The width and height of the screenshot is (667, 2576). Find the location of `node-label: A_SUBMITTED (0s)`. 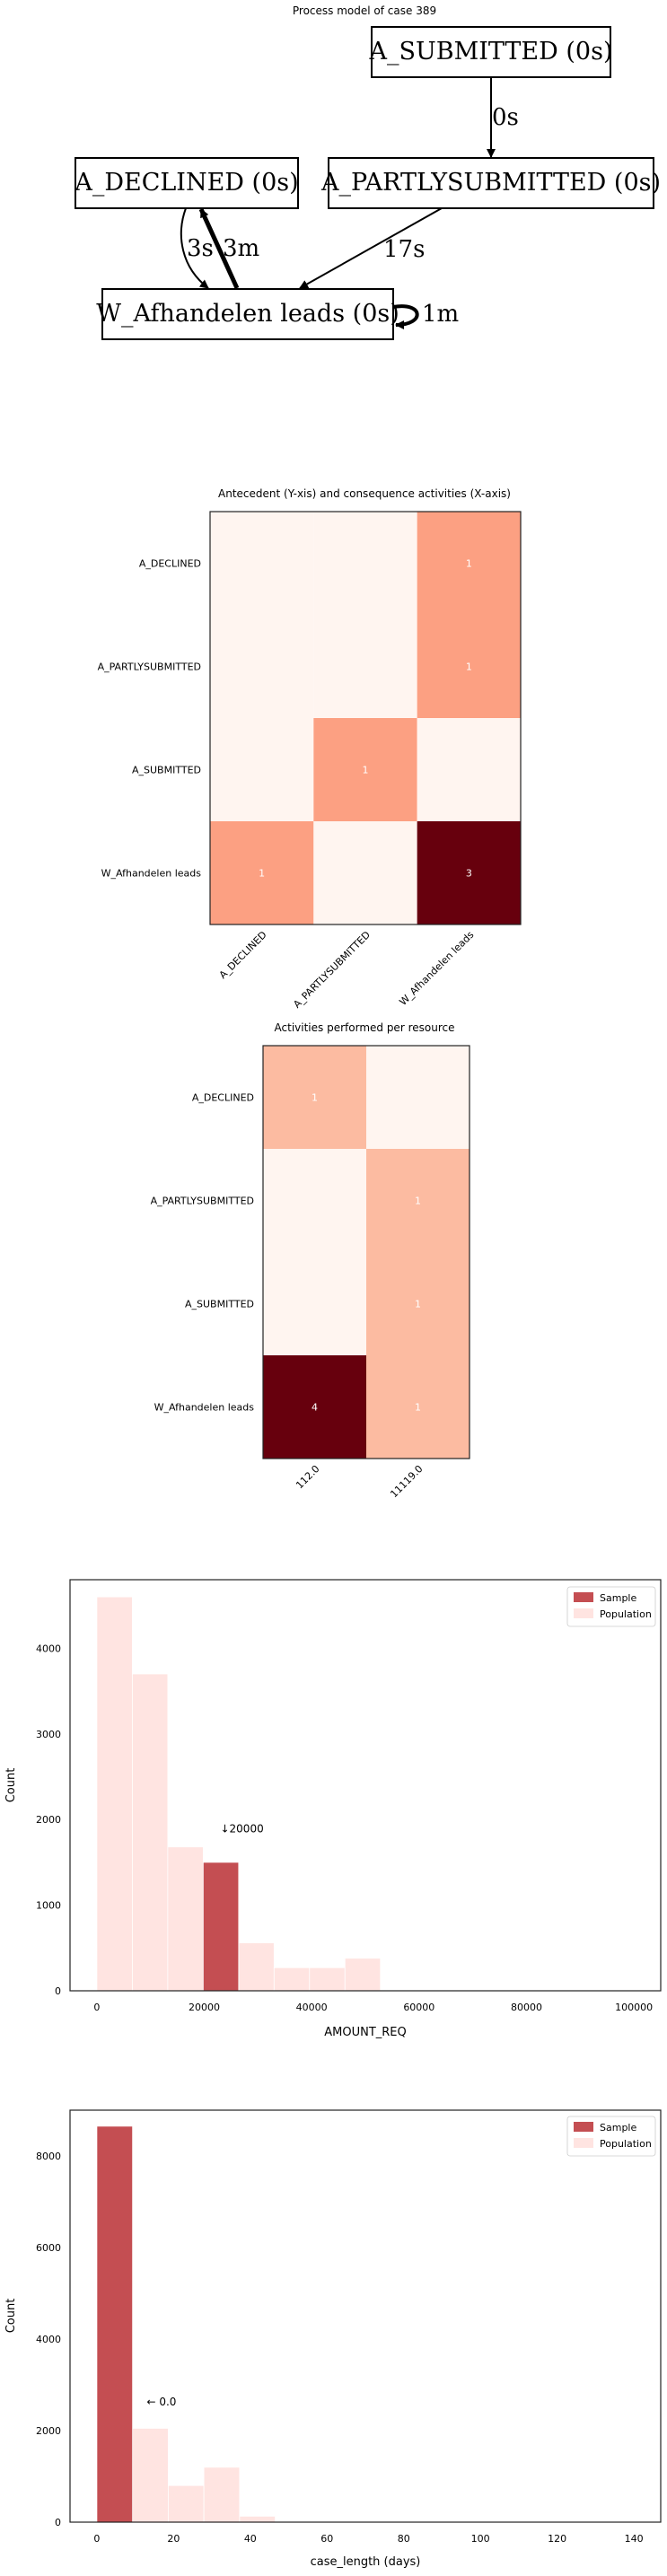

node-label: A_SUBMITTED (0s) is located at coordinates (491, 52).